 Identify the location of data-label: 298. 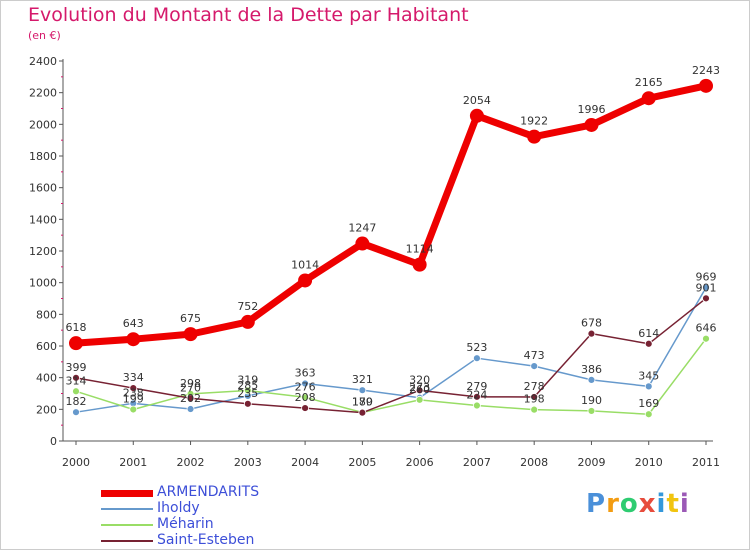
(190, 383).